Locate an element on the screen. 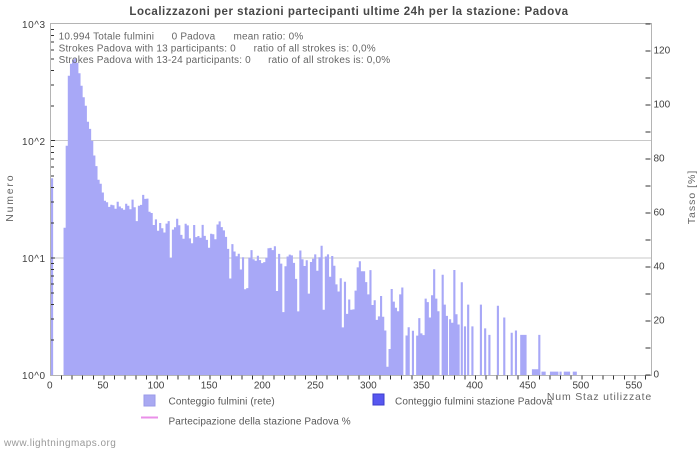 This screenshot has width=700, height=455. svg-text: 10^2 is located at coordinates (34, 142).